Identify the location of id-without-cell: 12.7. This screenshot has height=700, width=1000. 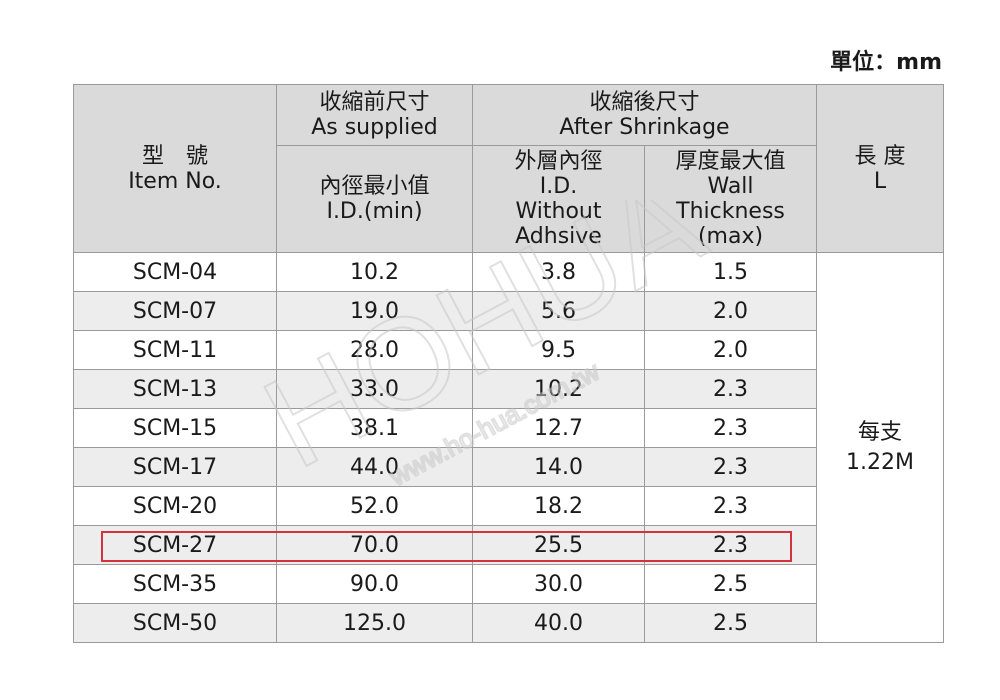
(558, 428).